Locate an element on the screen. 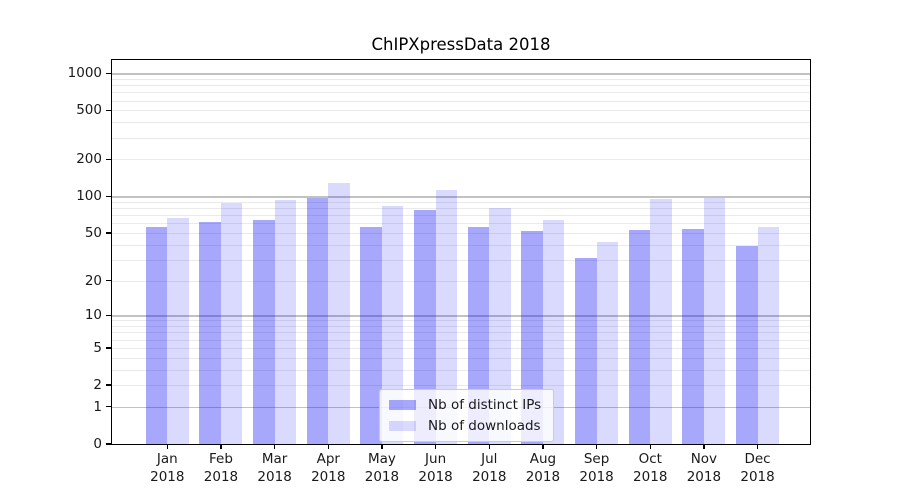  y-tick-label: 200 is located at coordinates (89, 159).